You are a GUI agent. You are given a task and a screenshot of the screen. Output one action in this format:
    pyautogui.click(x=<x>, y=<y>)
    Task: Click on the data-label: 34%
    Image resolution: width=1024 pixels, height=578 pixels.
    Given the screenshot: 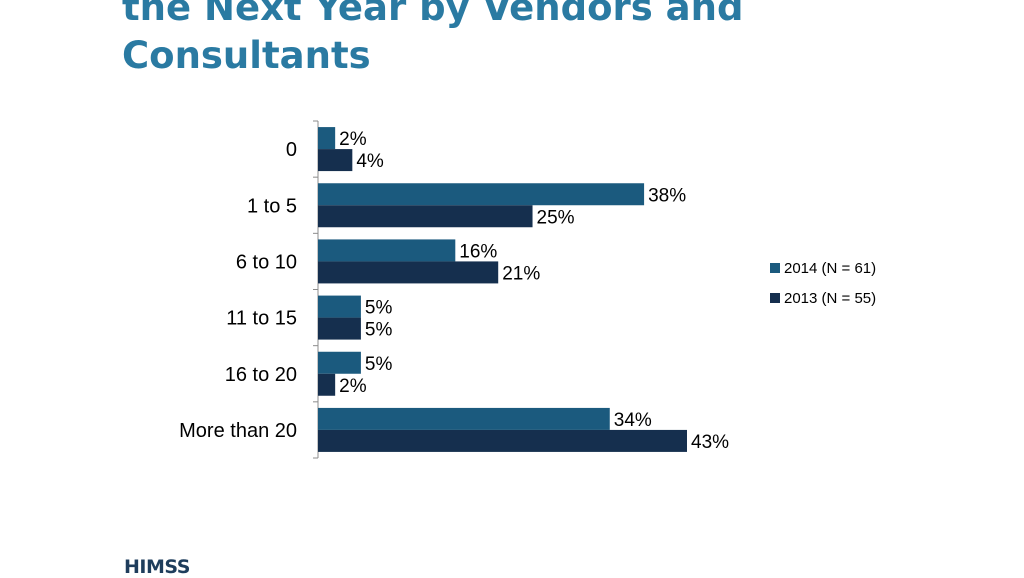 What is the action you would take?
    pyautogui.click(x=633, y=420)
    